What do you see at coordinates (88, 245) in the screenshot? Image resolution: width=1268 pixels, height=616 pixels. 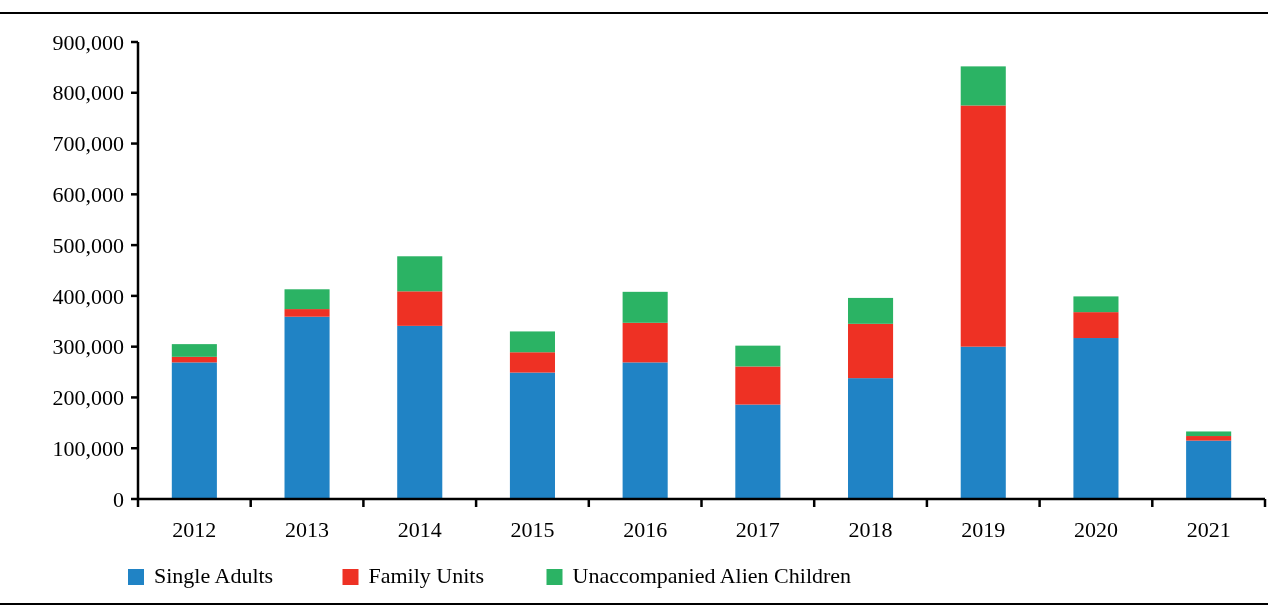 I see `y-tick-label: 500,000` at bounding box center [88, 245].